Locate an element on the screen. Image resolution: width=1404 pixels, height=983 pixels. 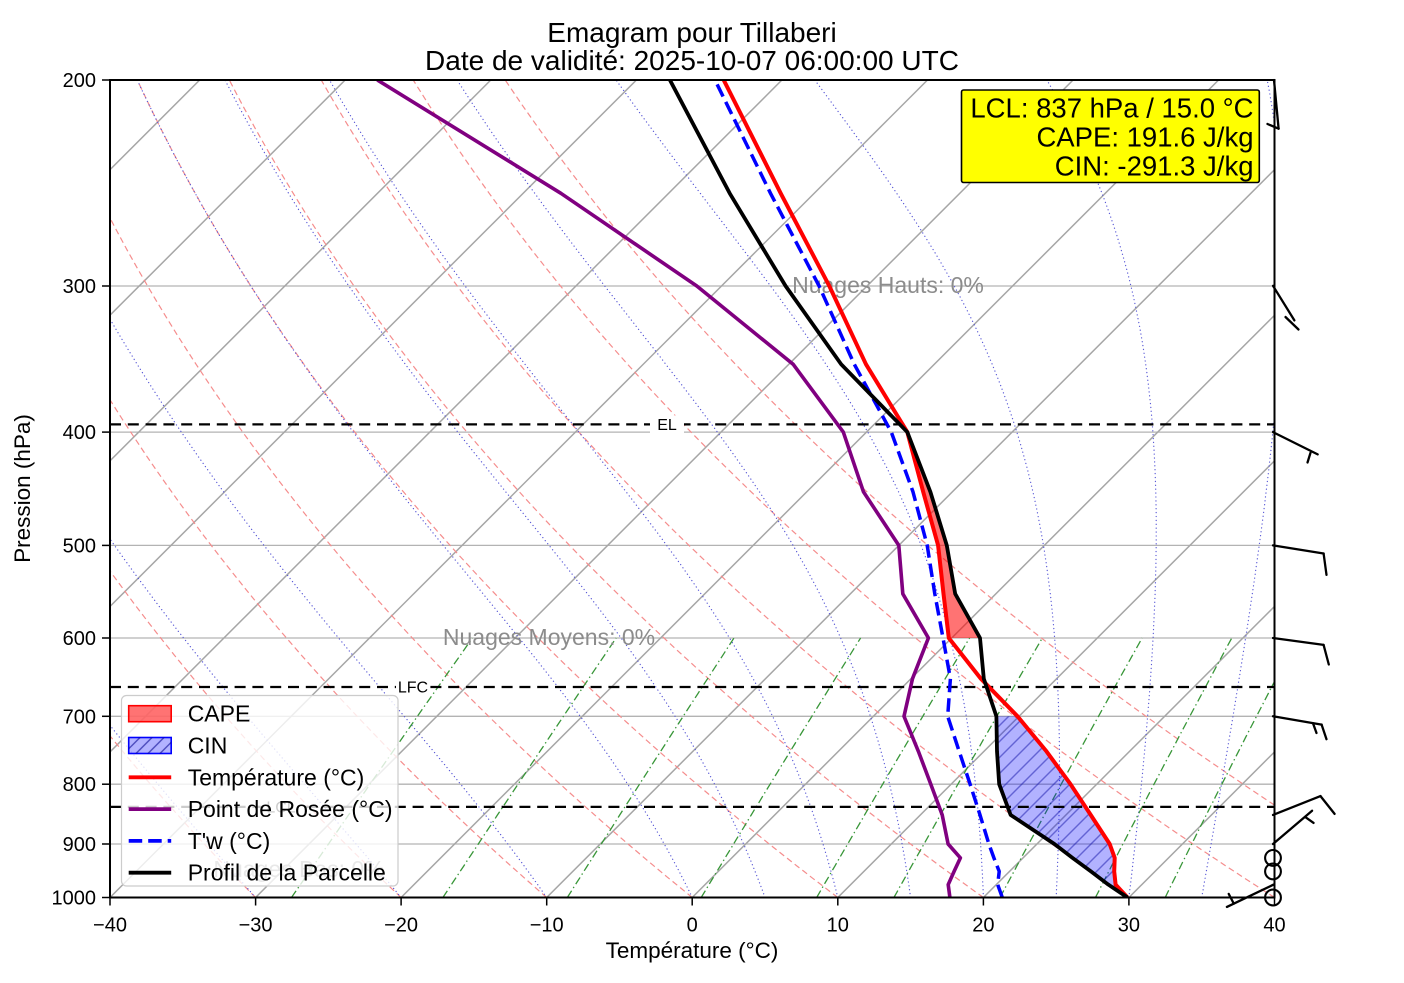
svg-text: 200 is located at coordinates (79, 81).